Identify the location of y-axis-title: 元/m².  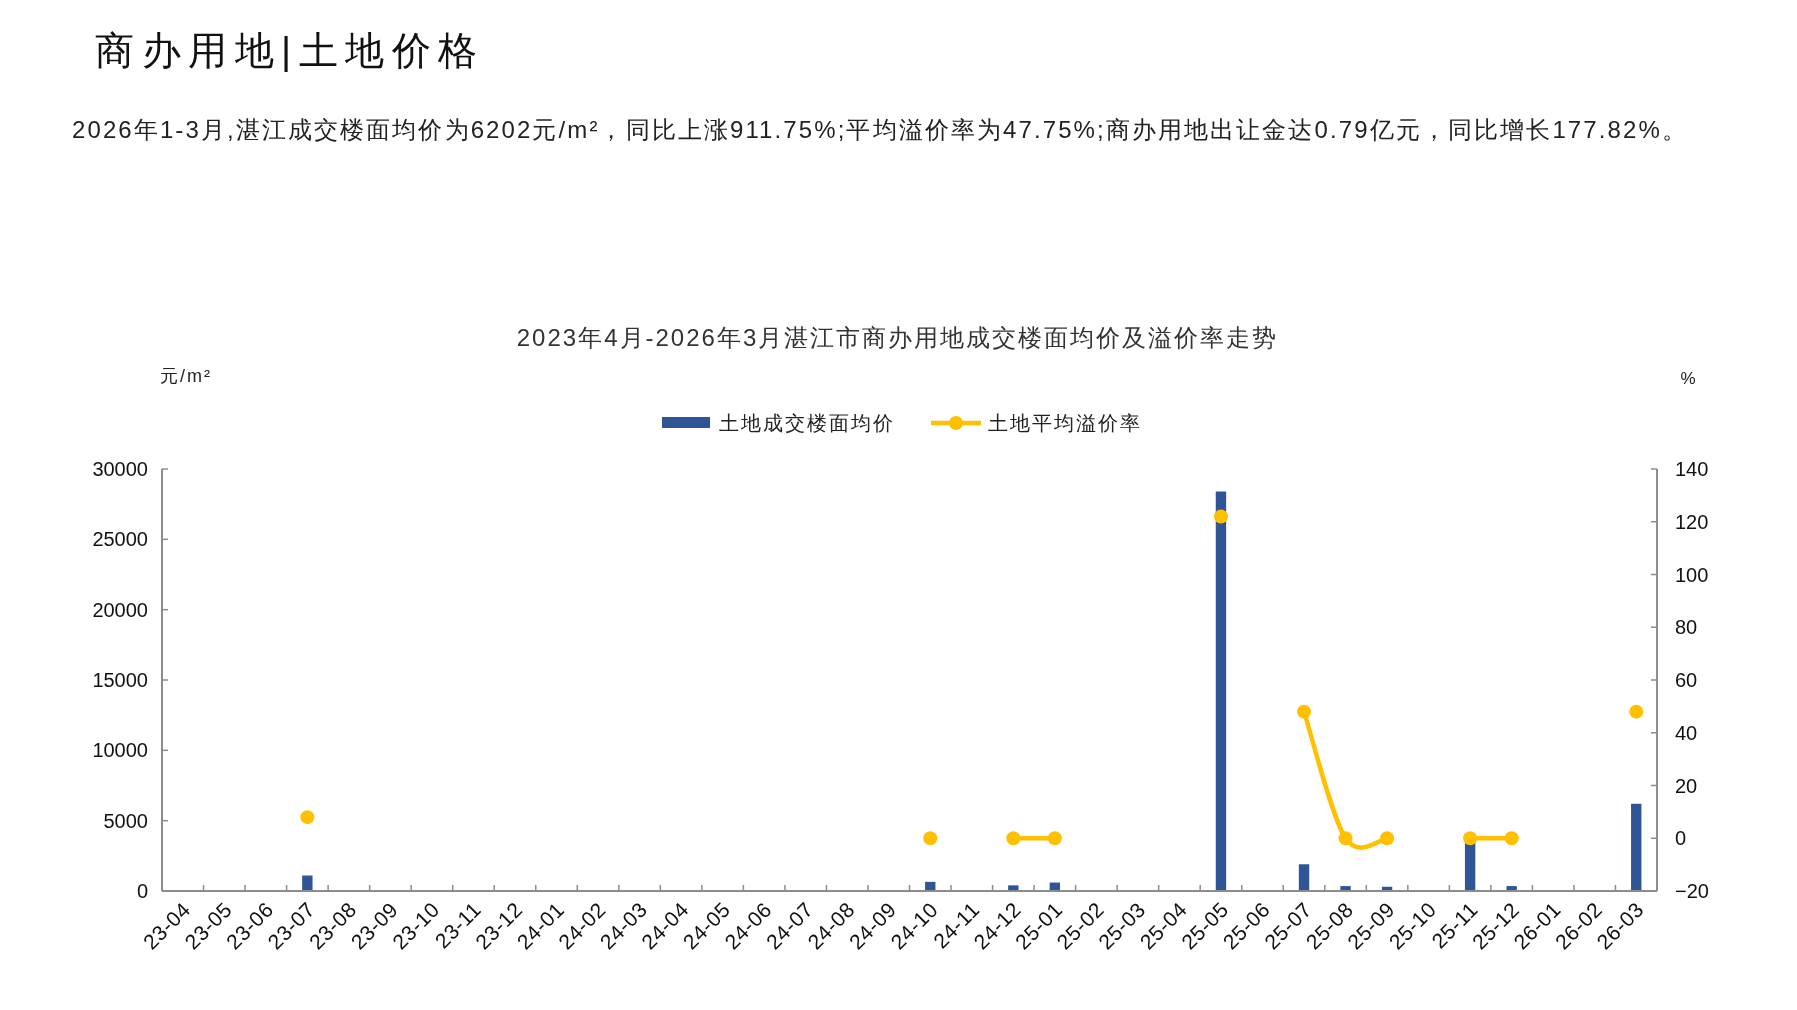
(186, 376).